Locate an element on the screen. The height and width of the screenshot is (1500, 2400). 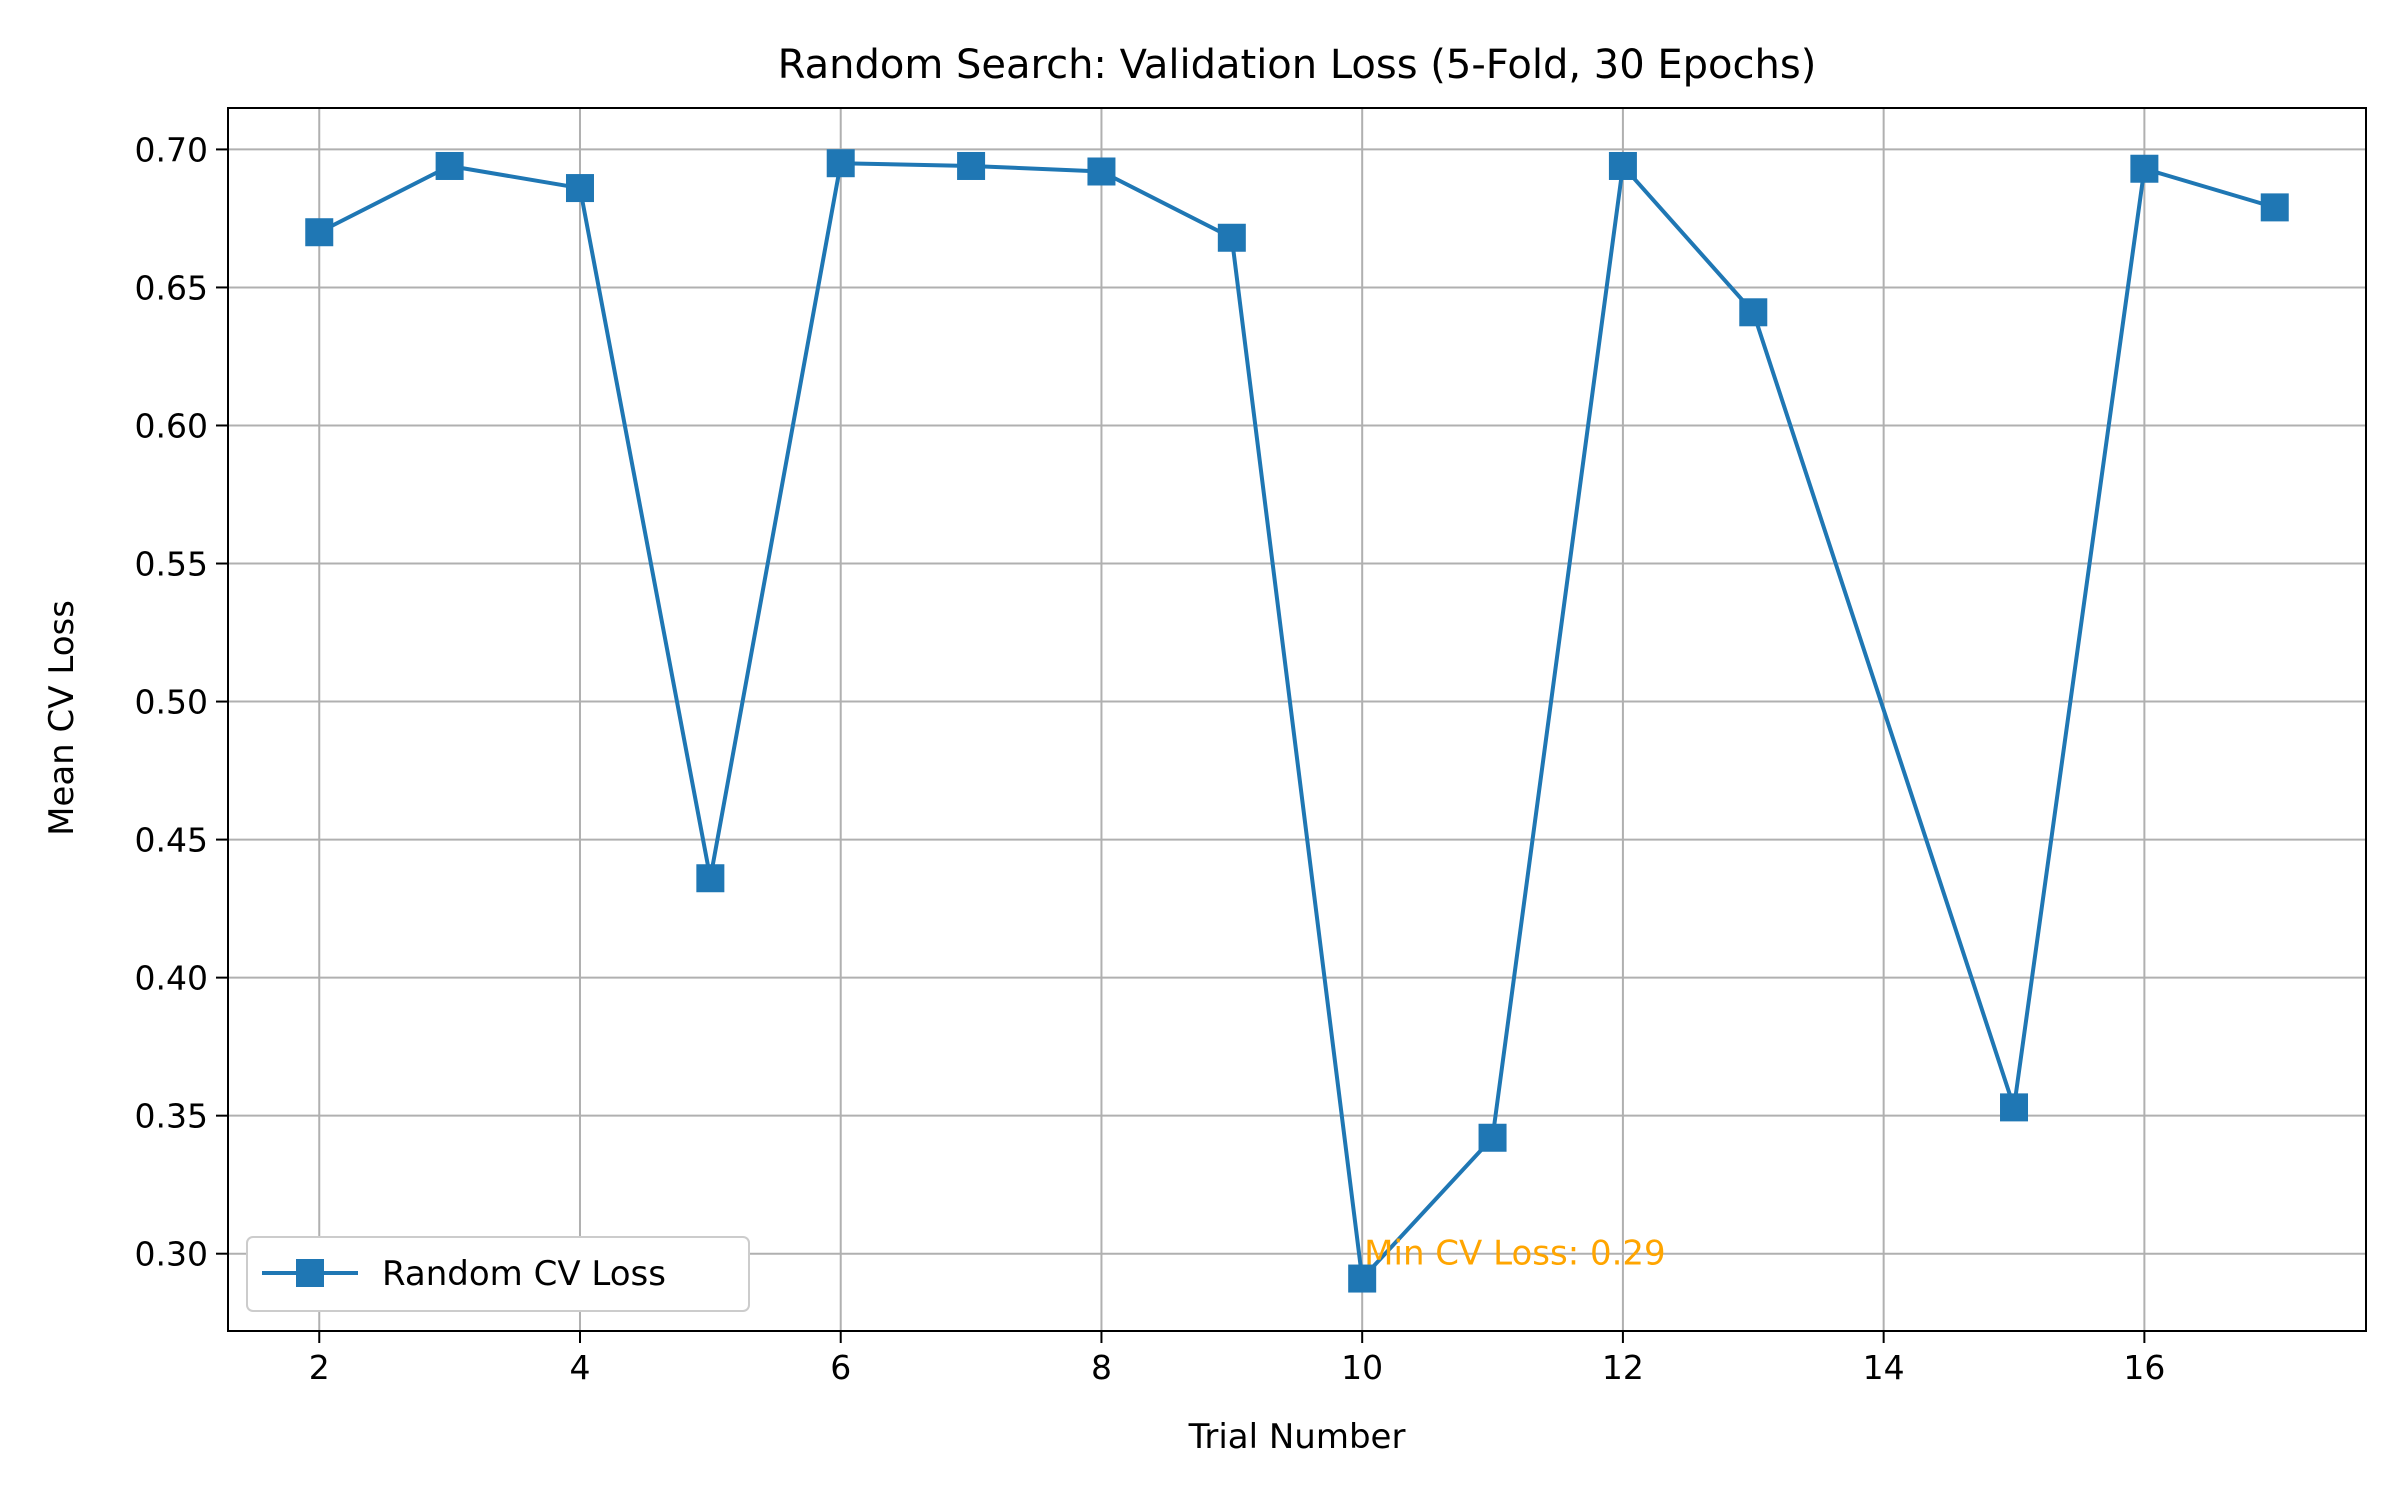
x-tick-label: 16 is located at coordinates (2144, 1367).